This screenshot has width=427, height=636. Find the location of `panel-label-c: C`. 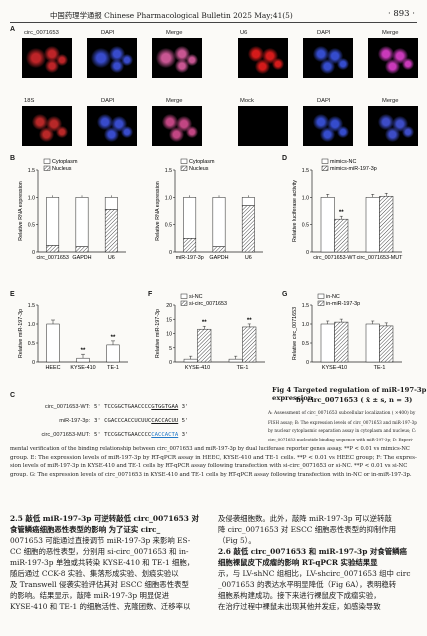

panel-label-c: C is located at coordinates (13, 395).